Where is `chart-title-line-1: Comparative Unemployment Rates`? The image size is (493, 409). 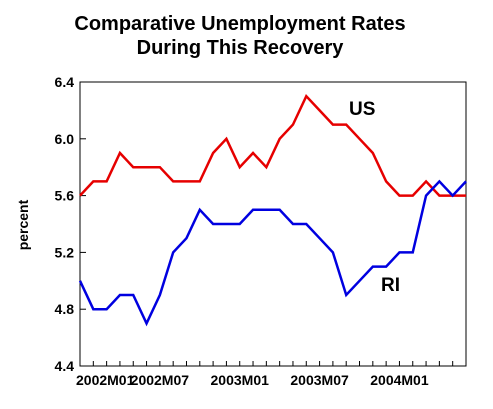 chart-title-line-1: Comparative Unemployment Rates is located at coordinates (239, 24).